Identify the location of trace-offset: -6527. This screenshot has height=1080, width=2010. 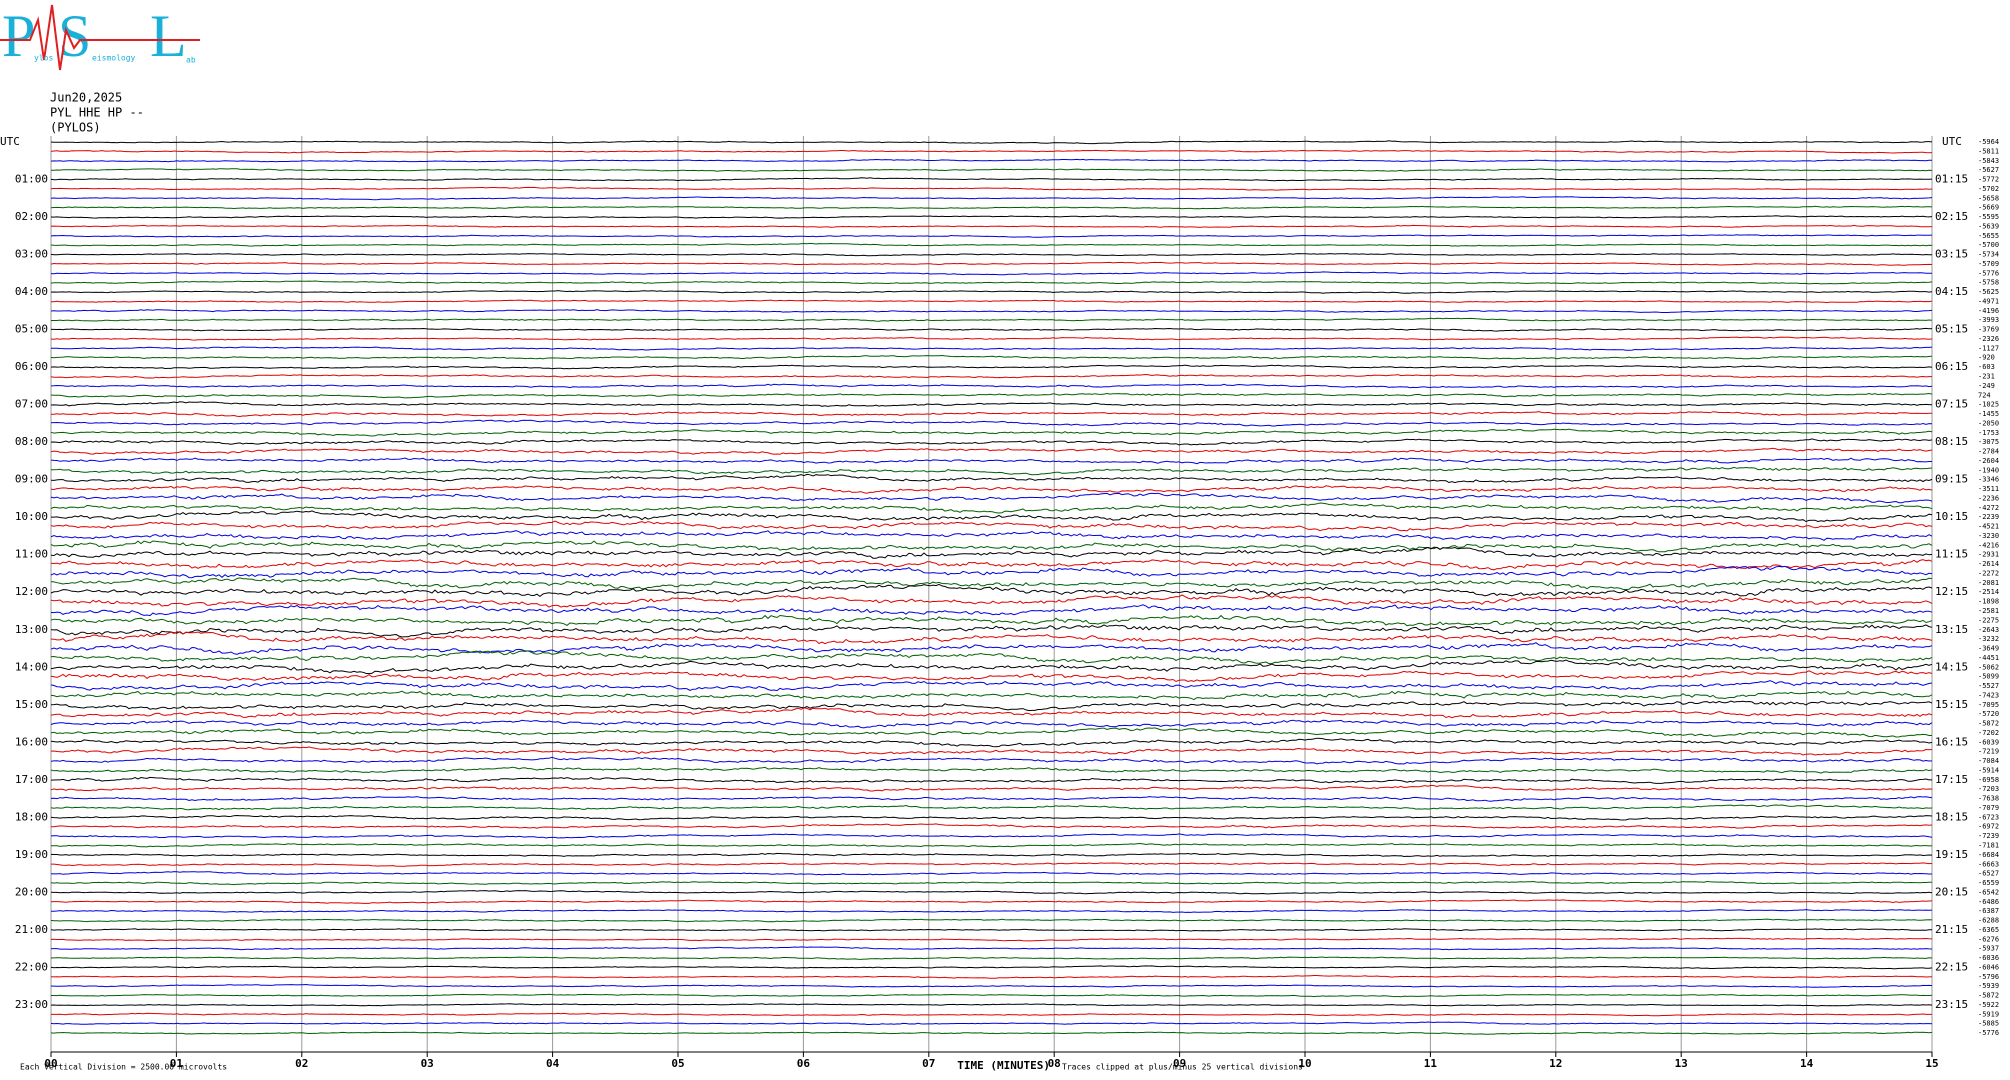
(1988, 874).